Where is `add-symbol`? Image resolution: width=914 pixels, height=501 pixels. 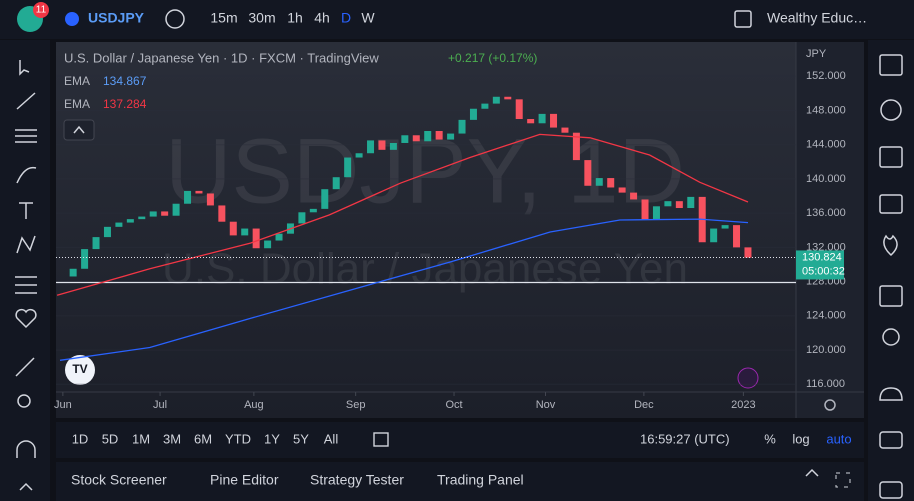
add-symbol is located at coordinates (175, 19).